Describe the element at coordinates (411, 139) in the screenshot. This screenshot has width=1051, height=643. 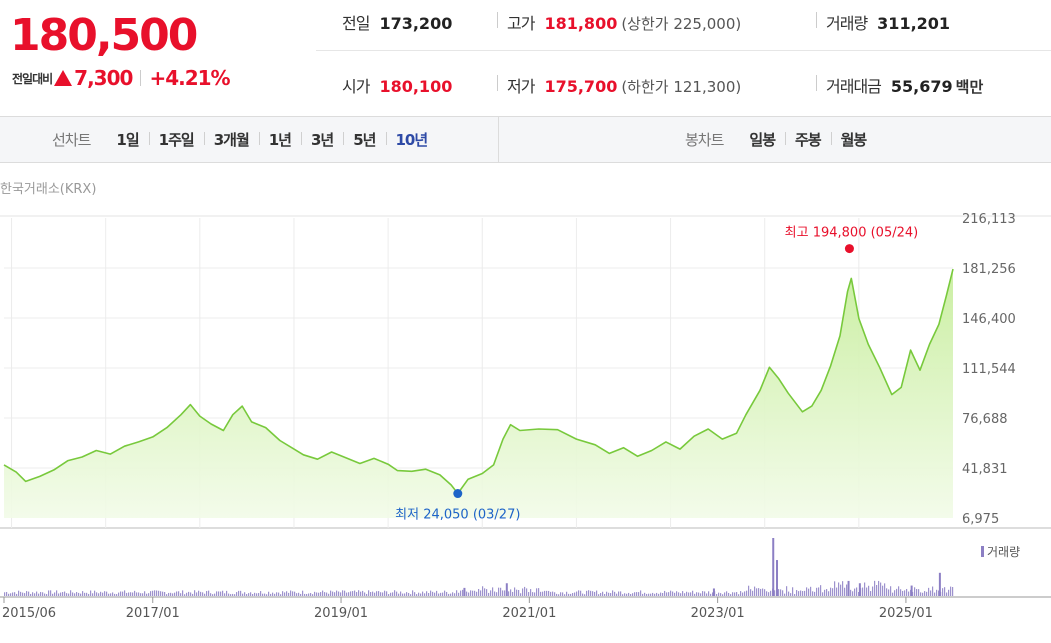
I see `period-10y: 10년` at that location.